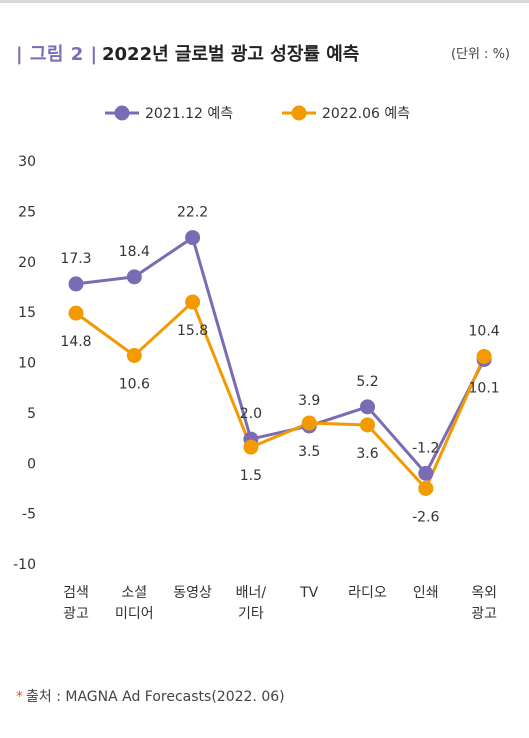  Describe the element at coordinates (134, 593) in the screenshot. I see `x-tick-label: 소셜` at that location.